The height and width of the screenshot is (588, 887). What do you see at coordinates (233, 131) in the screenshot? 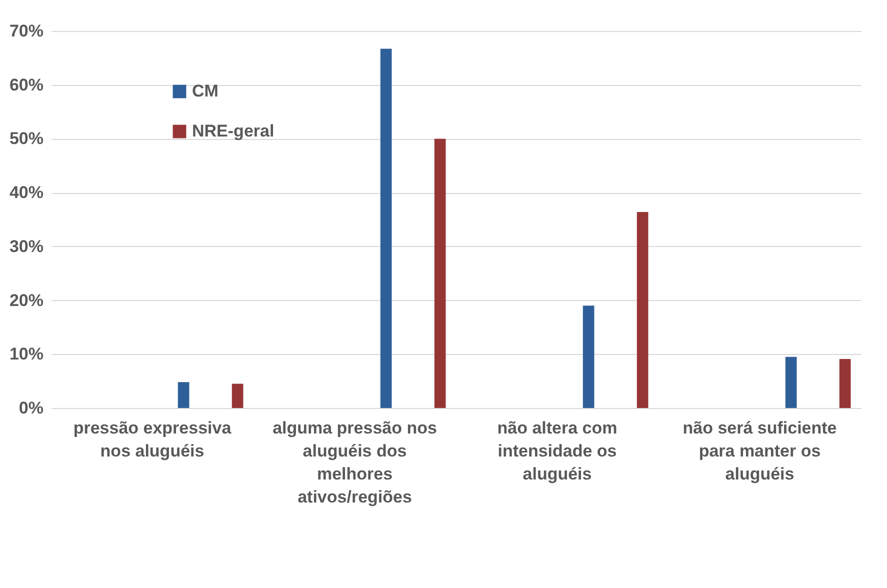
I see `legend-label: NRE-geral` at bounding box center [233, 131].